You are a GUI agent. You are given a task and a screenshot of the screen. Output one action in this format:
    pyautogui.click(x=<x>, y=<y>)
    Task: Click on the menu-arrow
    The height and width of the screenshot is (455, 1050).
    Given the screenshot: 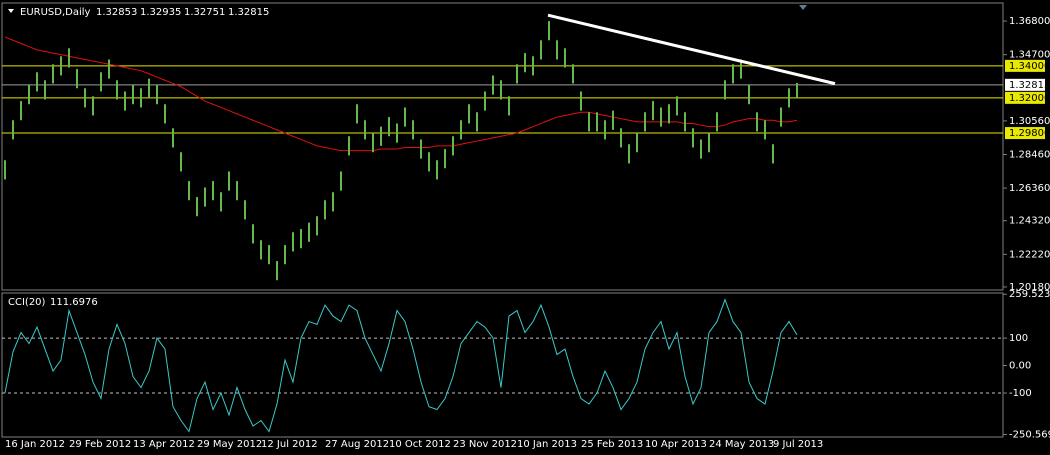 What is the action you would take?
    pyautogui.click(x=11, y=11)
    